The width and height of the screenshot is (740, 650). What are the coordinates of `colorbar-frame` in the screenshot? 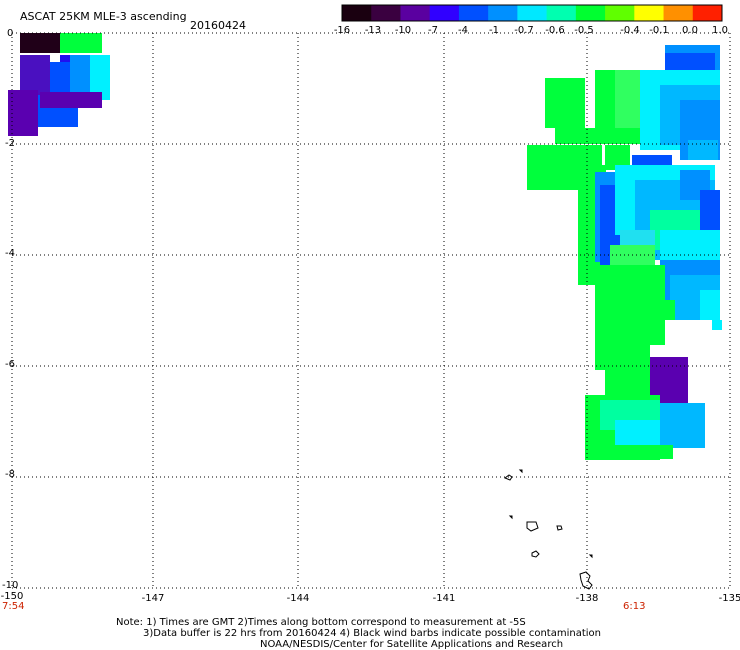 It's located at (532, 13).